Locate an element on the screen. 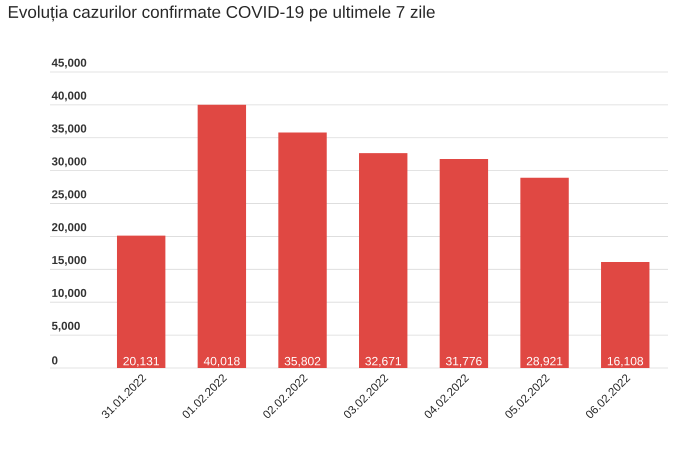 The width and height of the screenshot is (700, 454). y-tick-label: 45,000 is located at coordinates (69, 63).